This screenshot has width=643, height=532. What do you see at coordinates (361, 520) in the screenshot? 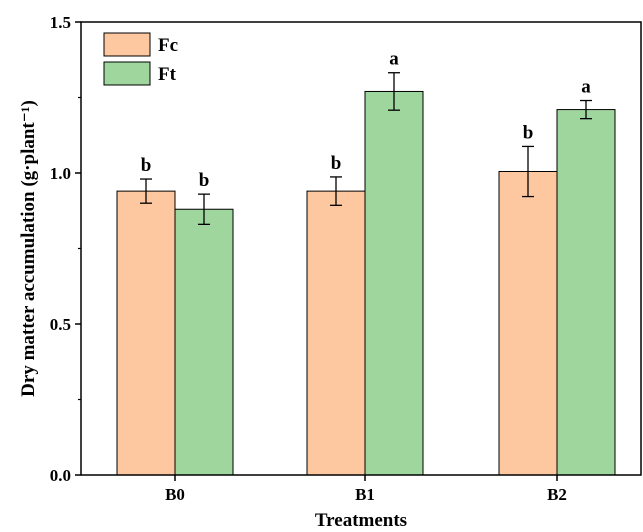
I see `x-axis-title: Treatments` at bounding box center [361, 520].